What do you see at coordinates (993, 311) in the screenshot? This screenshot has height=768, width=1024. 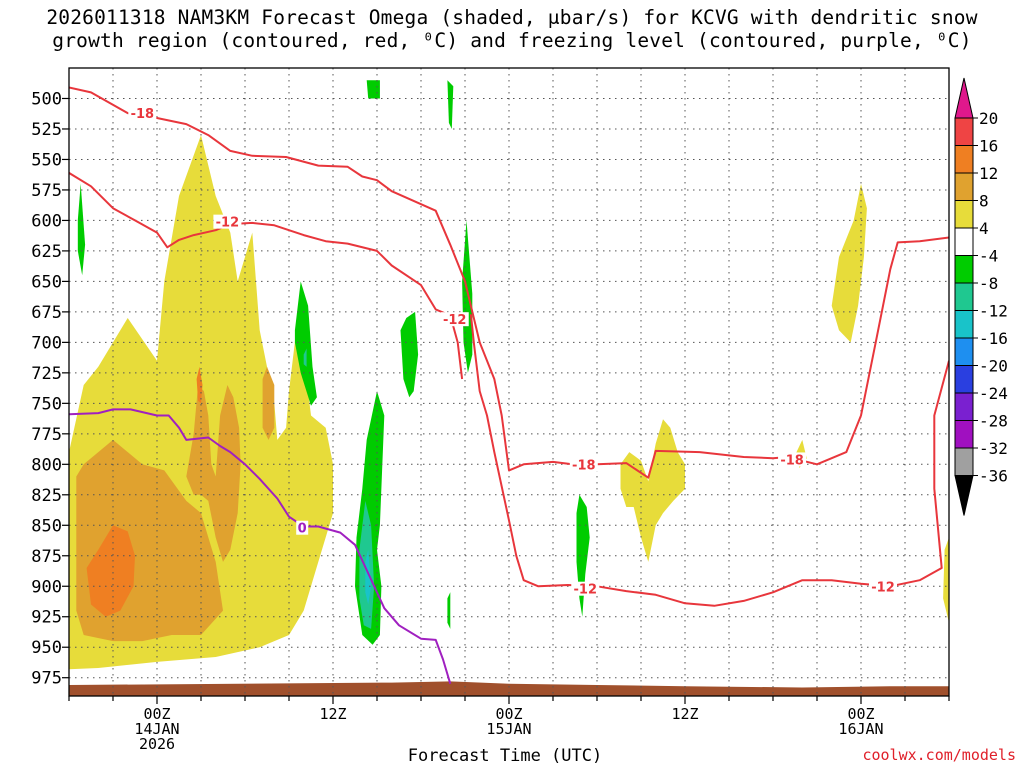 I see `colorbar-label-7: -12` at bounding box center [993, 311].